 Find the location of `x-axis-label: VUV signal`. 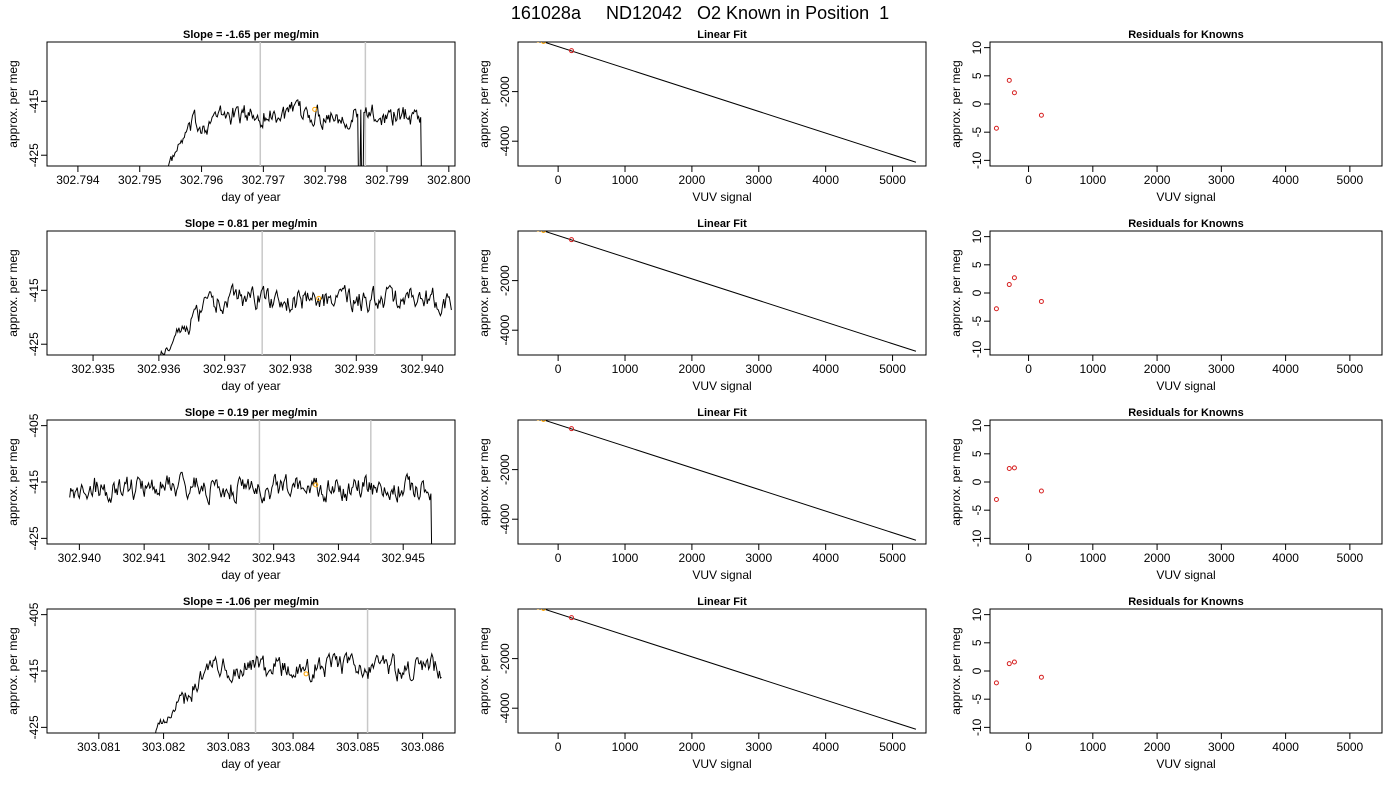

x-axis-label: VUV signal is located at coordinates (721, 575).